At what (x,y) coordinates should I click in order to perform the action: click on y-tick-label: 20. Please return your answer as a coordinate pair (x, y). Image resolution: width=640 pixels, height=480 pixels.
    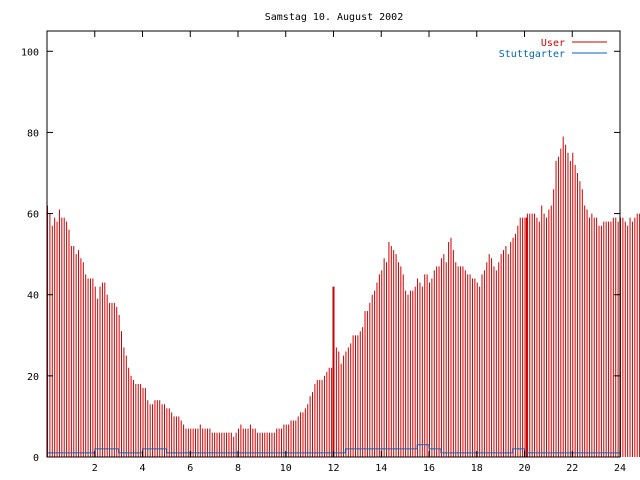
    Looking at the image, I should click on (33, 377).